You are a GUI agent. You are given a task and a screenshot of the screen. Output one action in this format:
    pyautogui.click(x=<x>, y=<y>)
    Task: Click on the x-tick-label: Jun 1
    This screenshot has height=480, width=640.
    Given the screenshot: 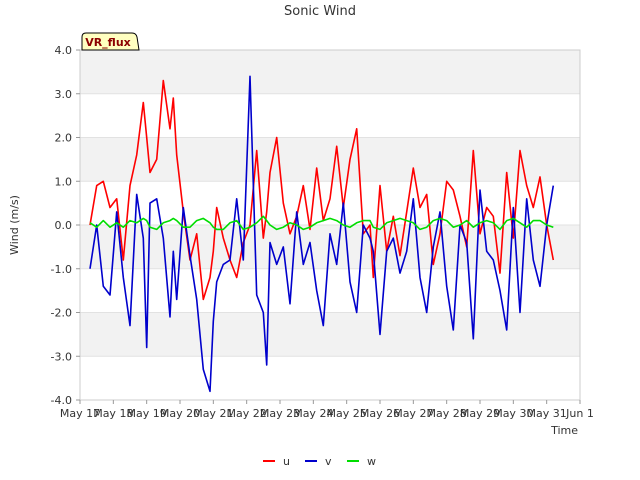 What is the action you would take?
    pyautogui.click(x=579, y=413)
    